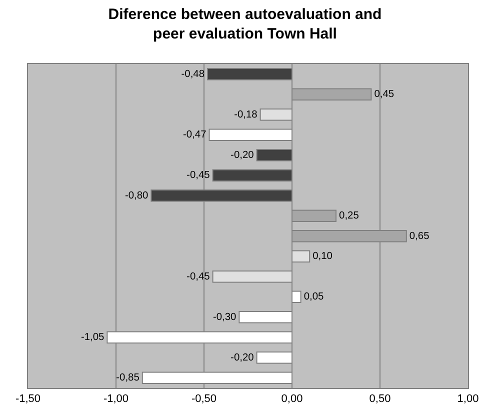 The height and width of the screenshot is (420, 490). Describe the element at coordinates (380, 399) in the screenshot. I see `x-tick-label: 0,50` at that location.